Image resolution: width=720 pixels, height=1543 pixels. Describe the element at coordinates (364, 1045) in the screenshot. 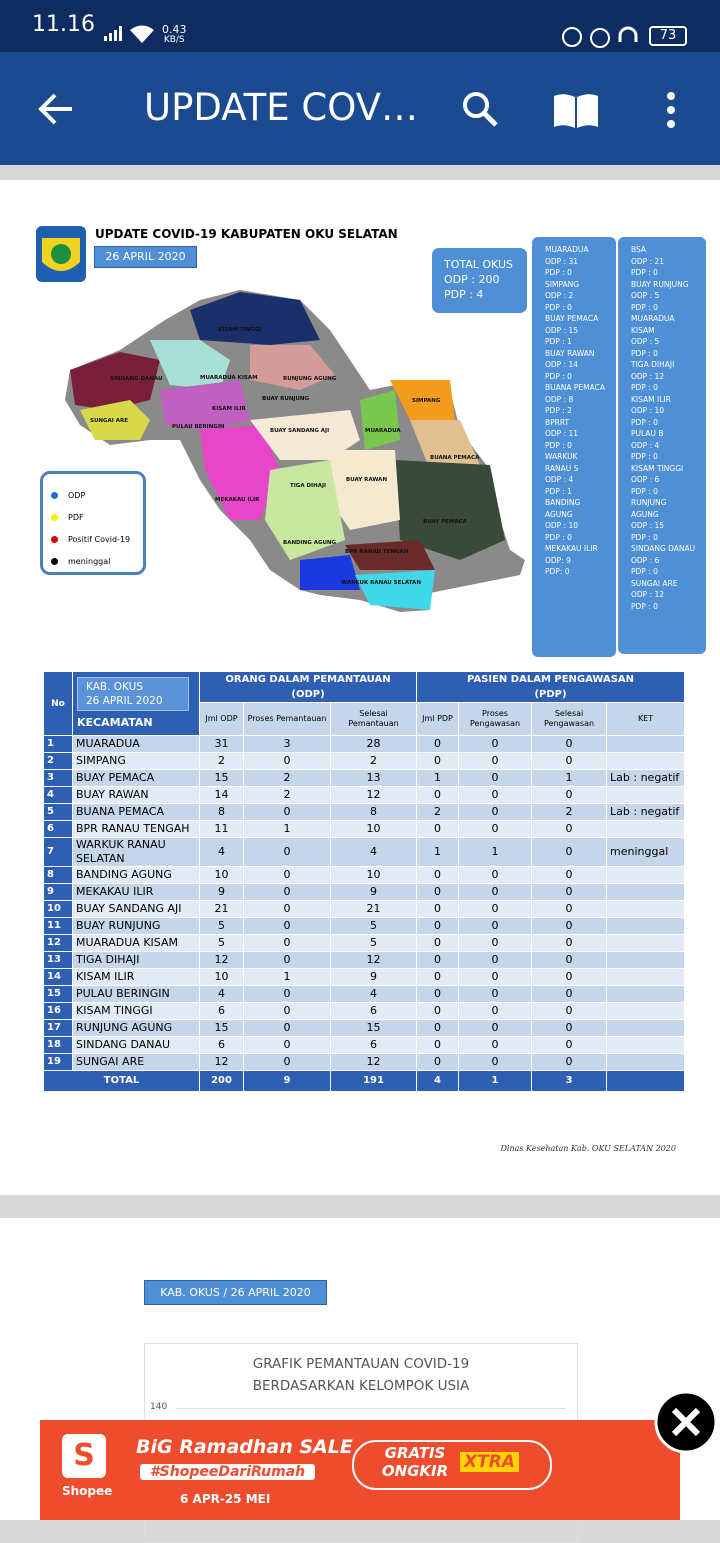

I see `table-row: 18 SINDANG DANAU 6 0 6 0 0 0` at that location.